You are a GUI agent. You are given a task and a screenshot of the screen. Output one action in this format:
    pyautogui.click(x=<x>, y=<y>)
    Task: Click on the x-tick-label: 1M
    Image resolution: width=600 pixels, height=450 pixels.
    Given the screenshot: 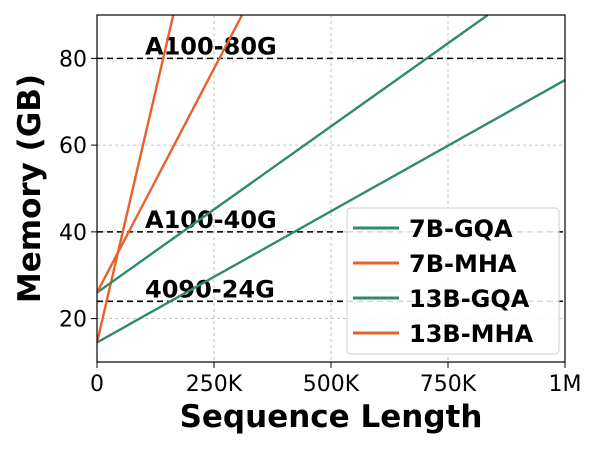 What is the action you would take?
    pyautogui.click(x=565, y=384)
    